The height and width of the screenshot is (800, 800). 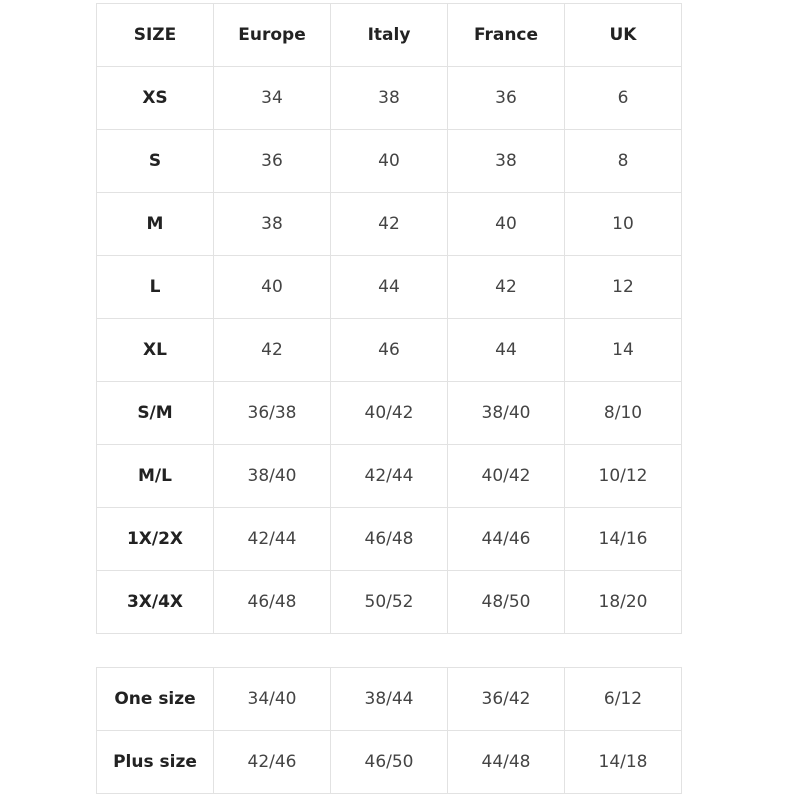 I want to click on table-row: S 36 40 38 8, so click(x=389, y=161).